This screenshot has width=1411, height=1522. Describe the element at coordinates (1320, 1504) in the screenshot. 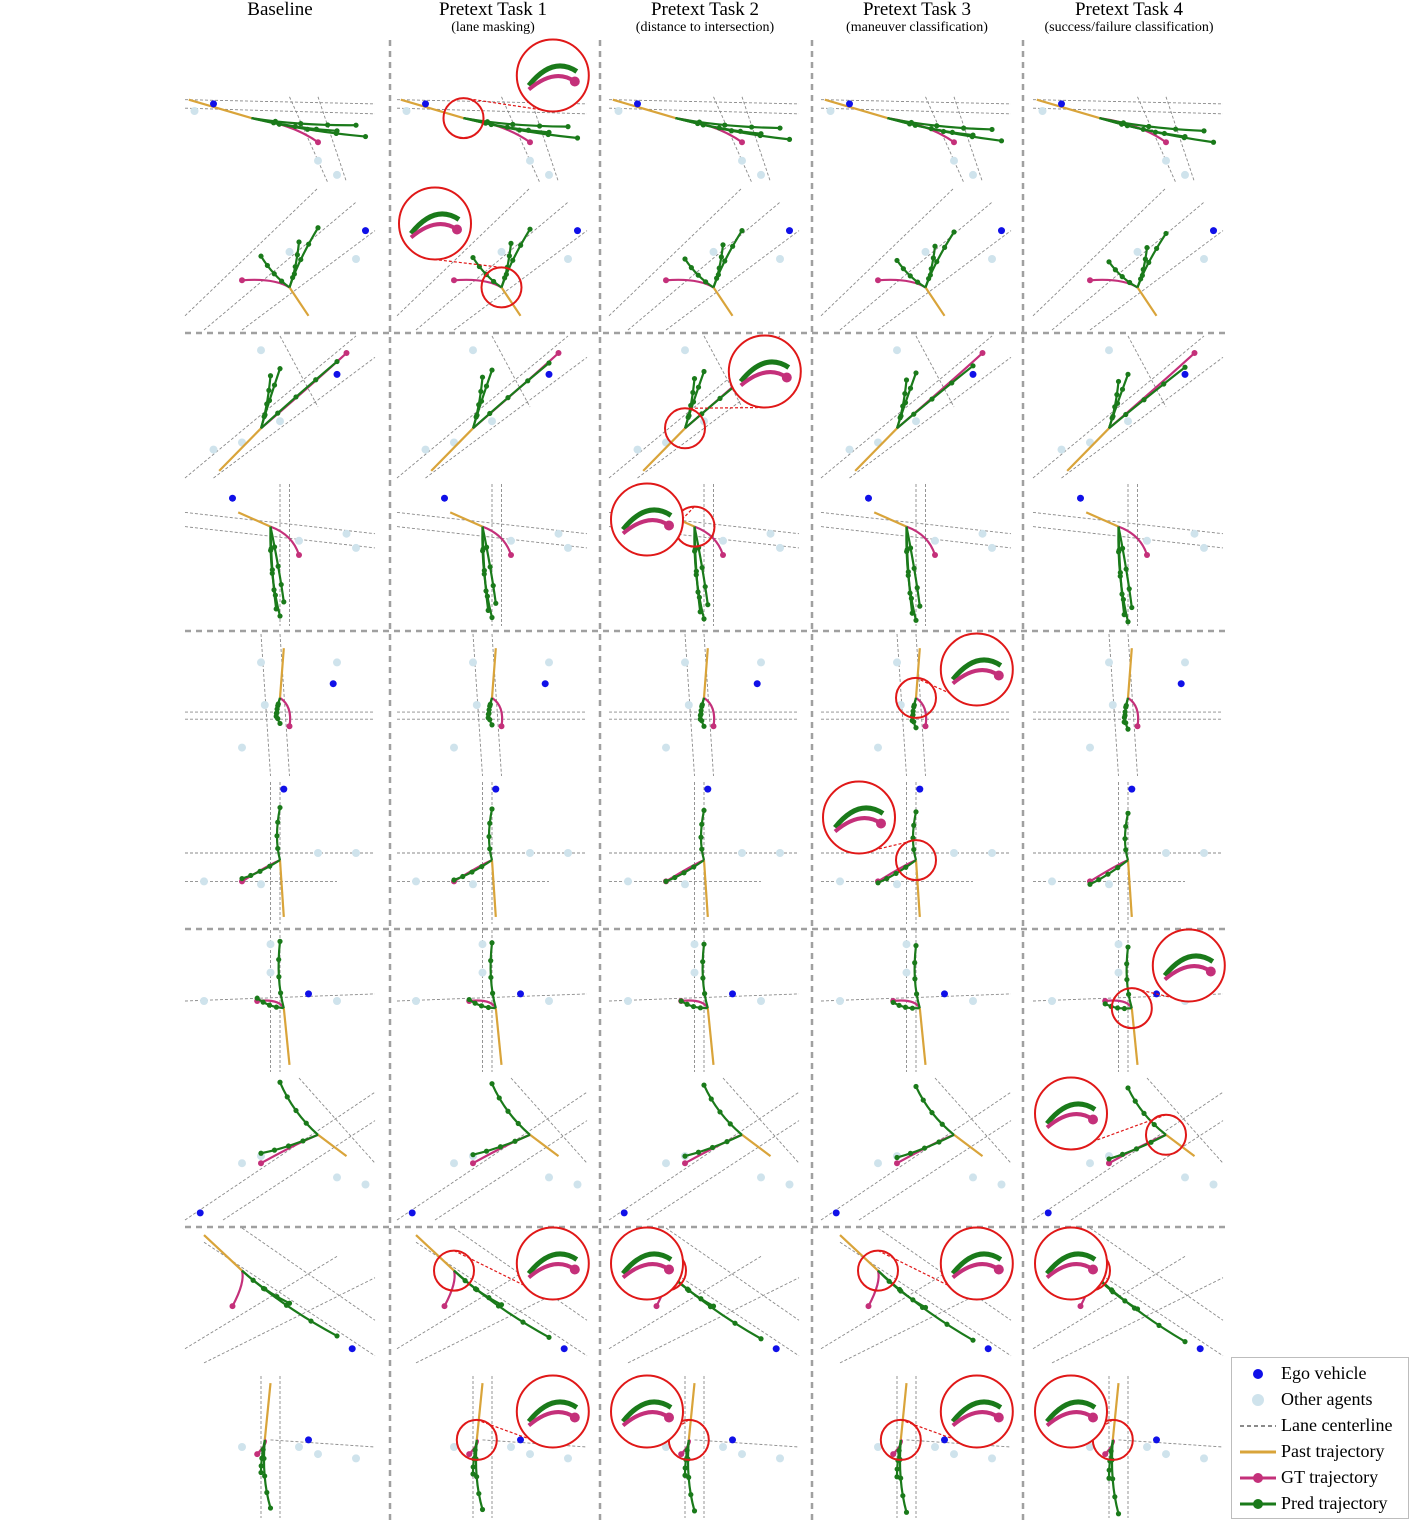

I see `legend-item-pred: Pred trajectory` at that location.